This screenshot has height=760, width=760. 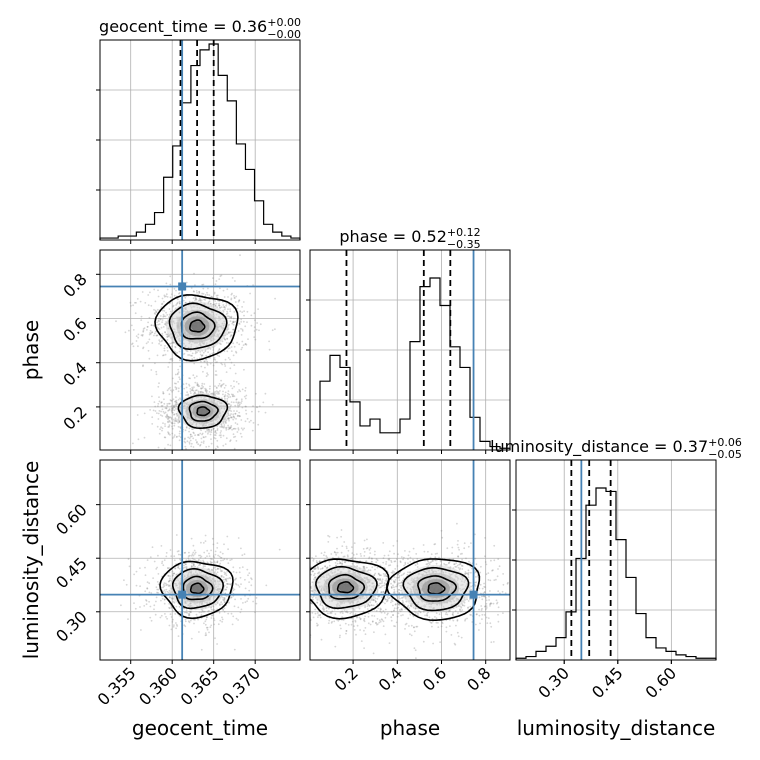 I want to click on panel-frame, so click(x=410, y=350).